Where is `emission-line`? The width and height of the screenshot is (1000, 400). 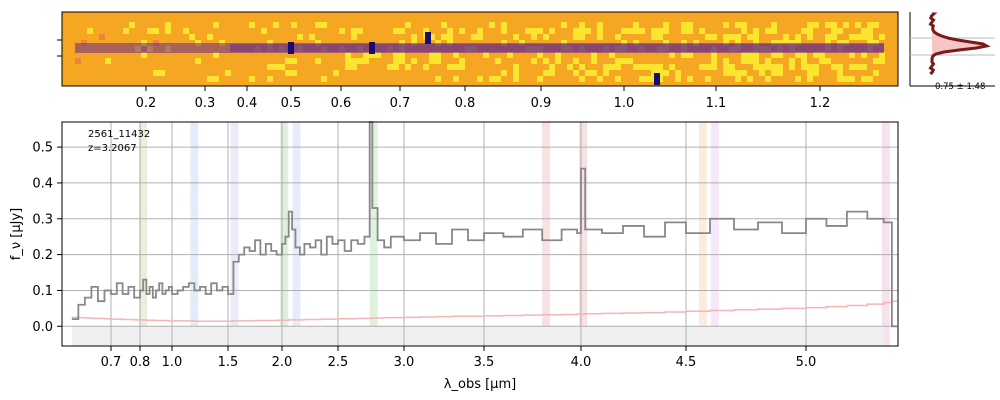 emission-line is located at coordinates (428, 38).